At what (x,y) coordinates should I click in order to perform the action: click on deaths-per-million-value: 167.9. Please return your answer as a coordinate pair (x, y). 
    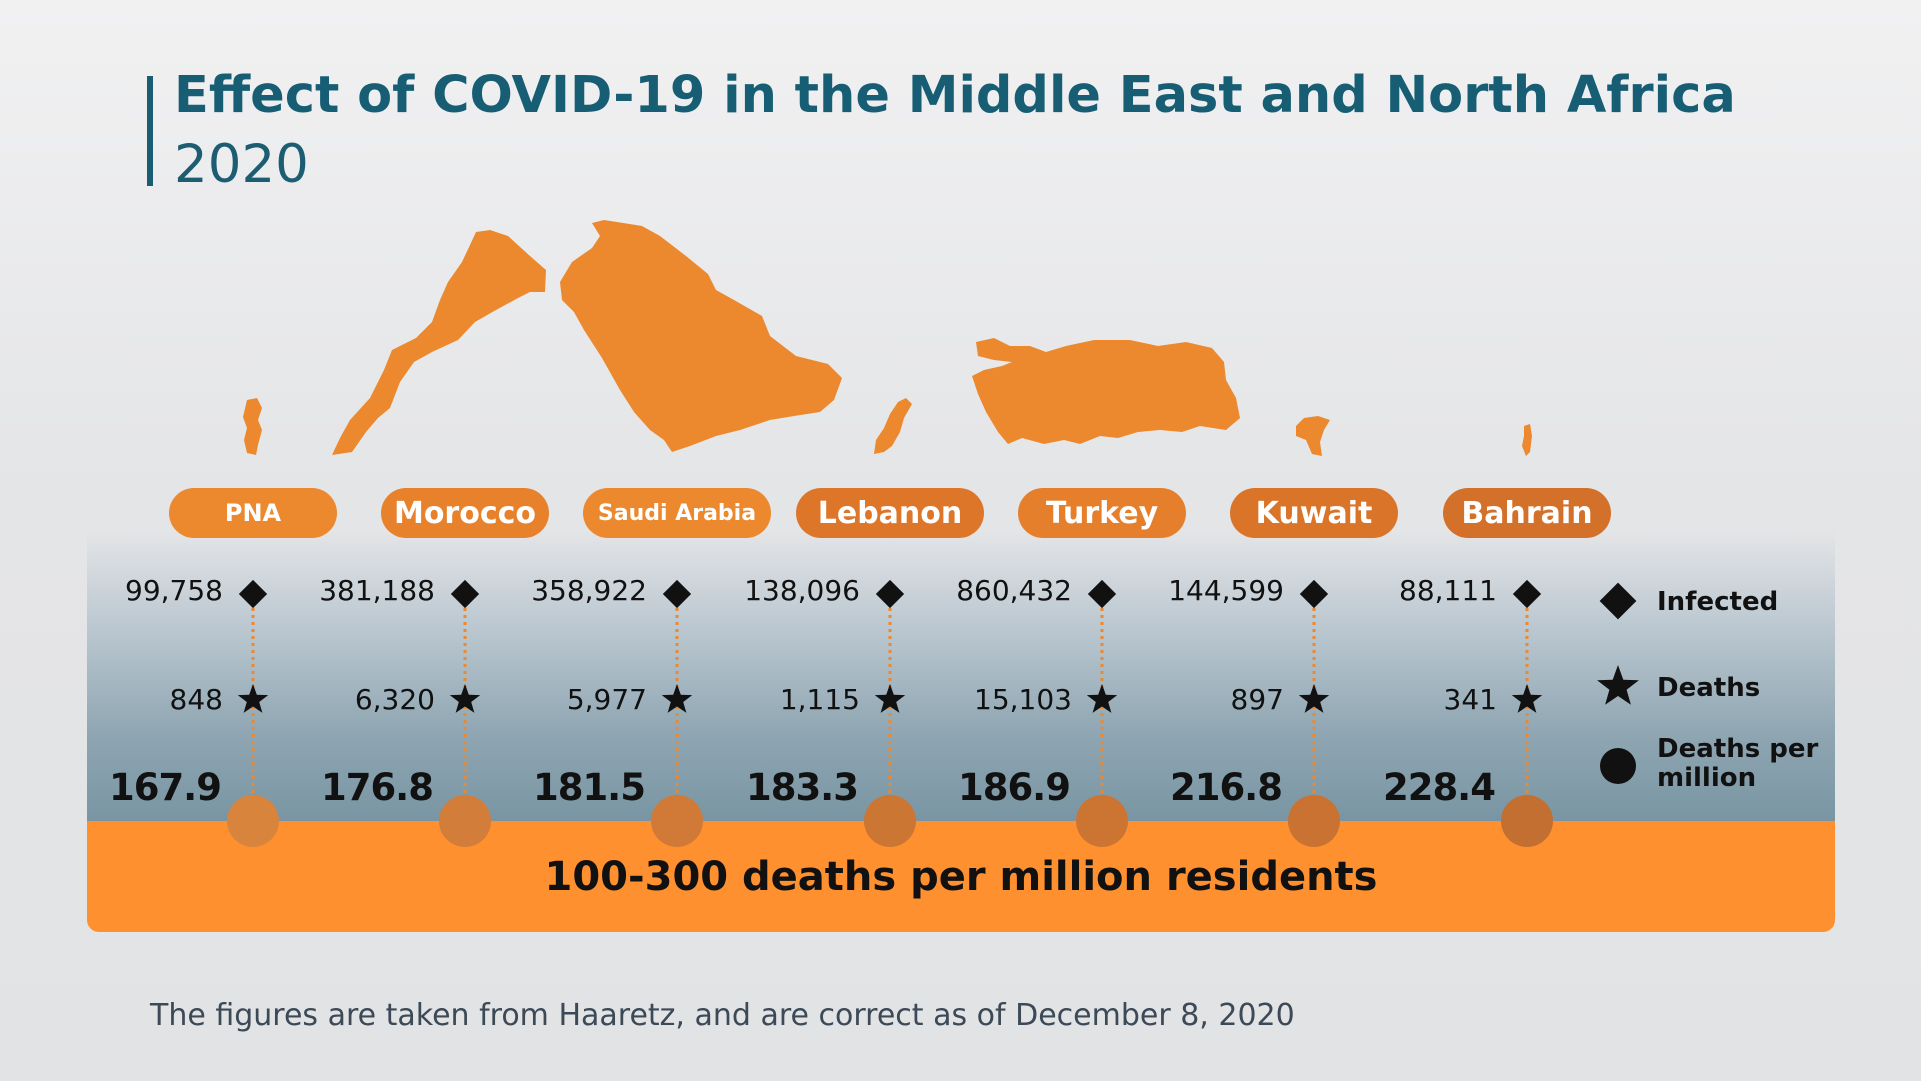
    Looking at the image, I should click on (165, 787).